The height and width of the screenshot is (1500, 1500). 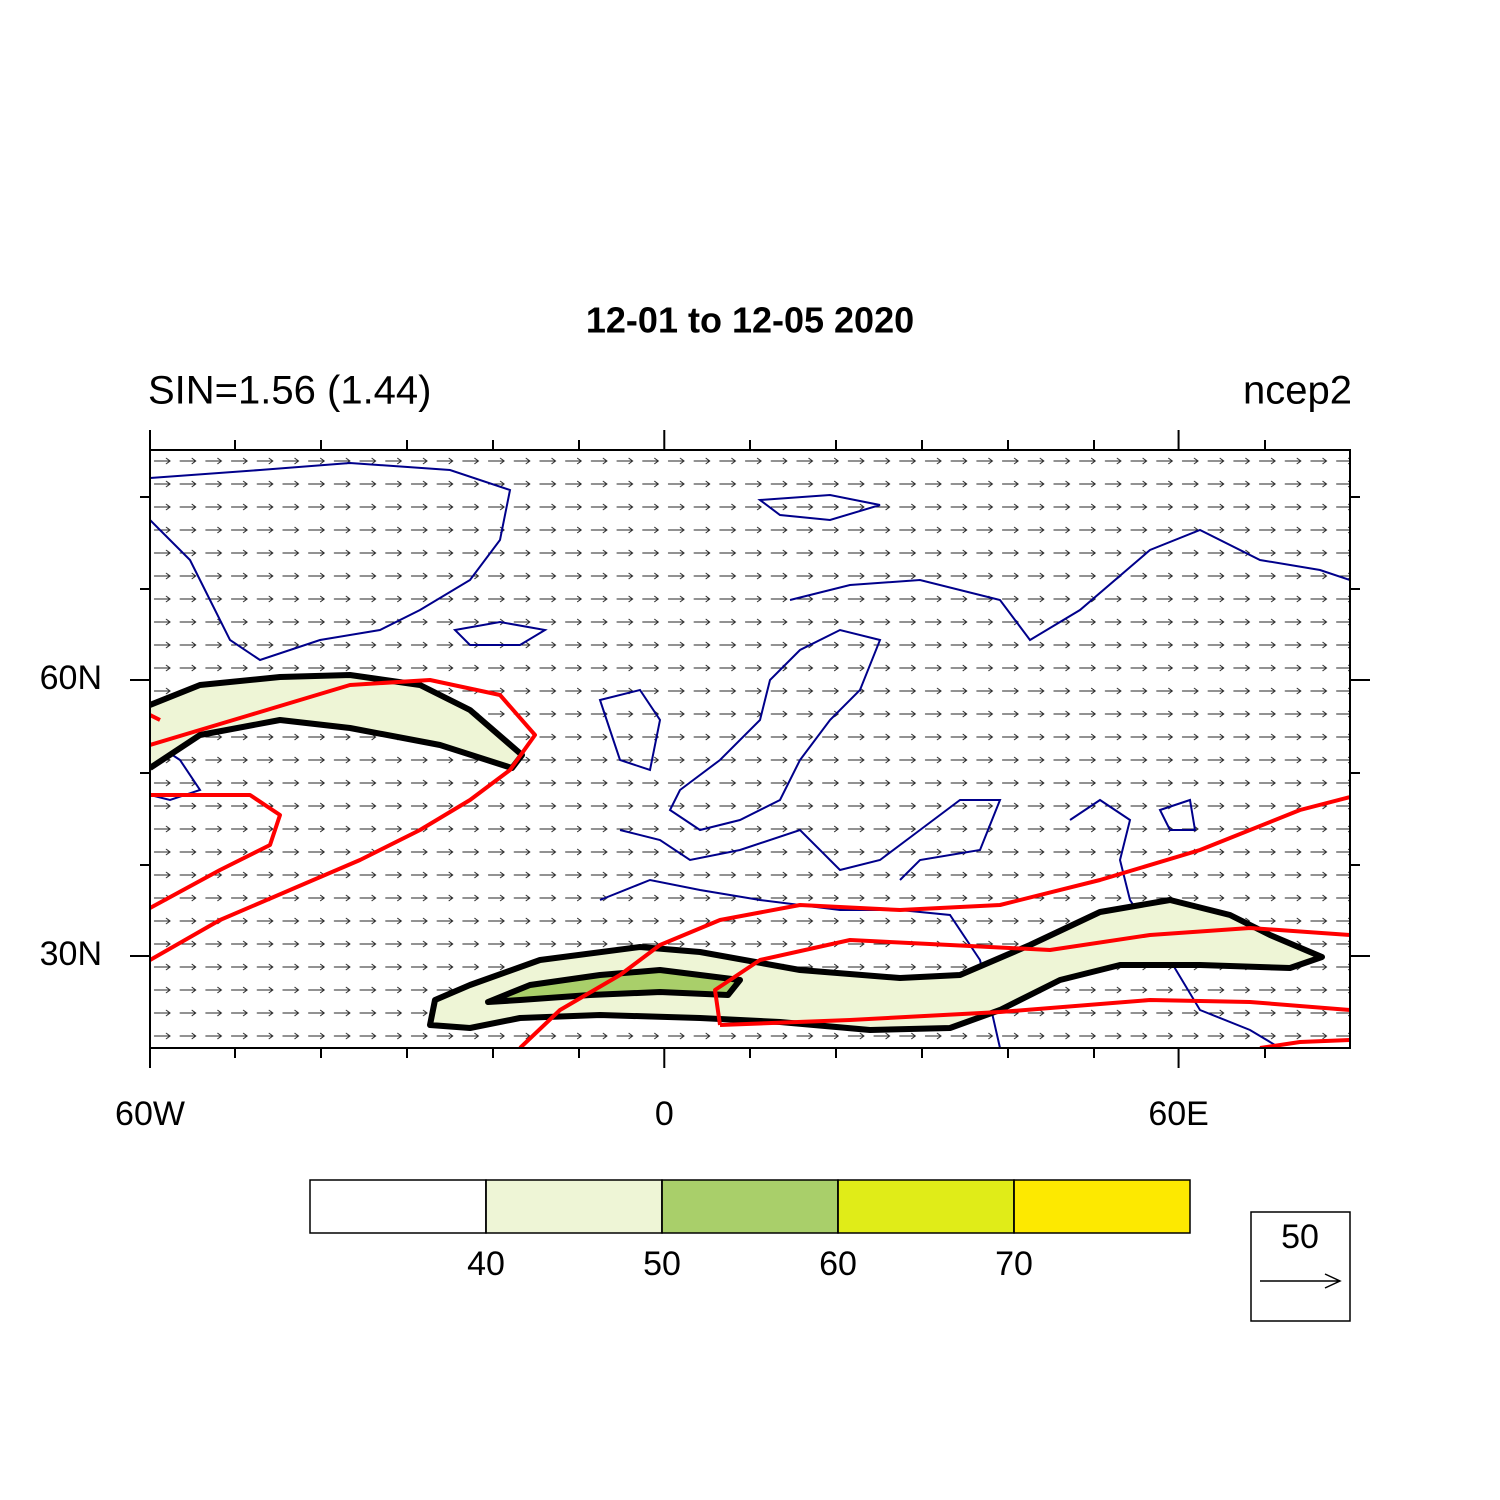 What do you see at coordinates (750, 320) in the screenshot?
I see `title: 12-01 to 12-05 2020` at bounding box center [750, 320].